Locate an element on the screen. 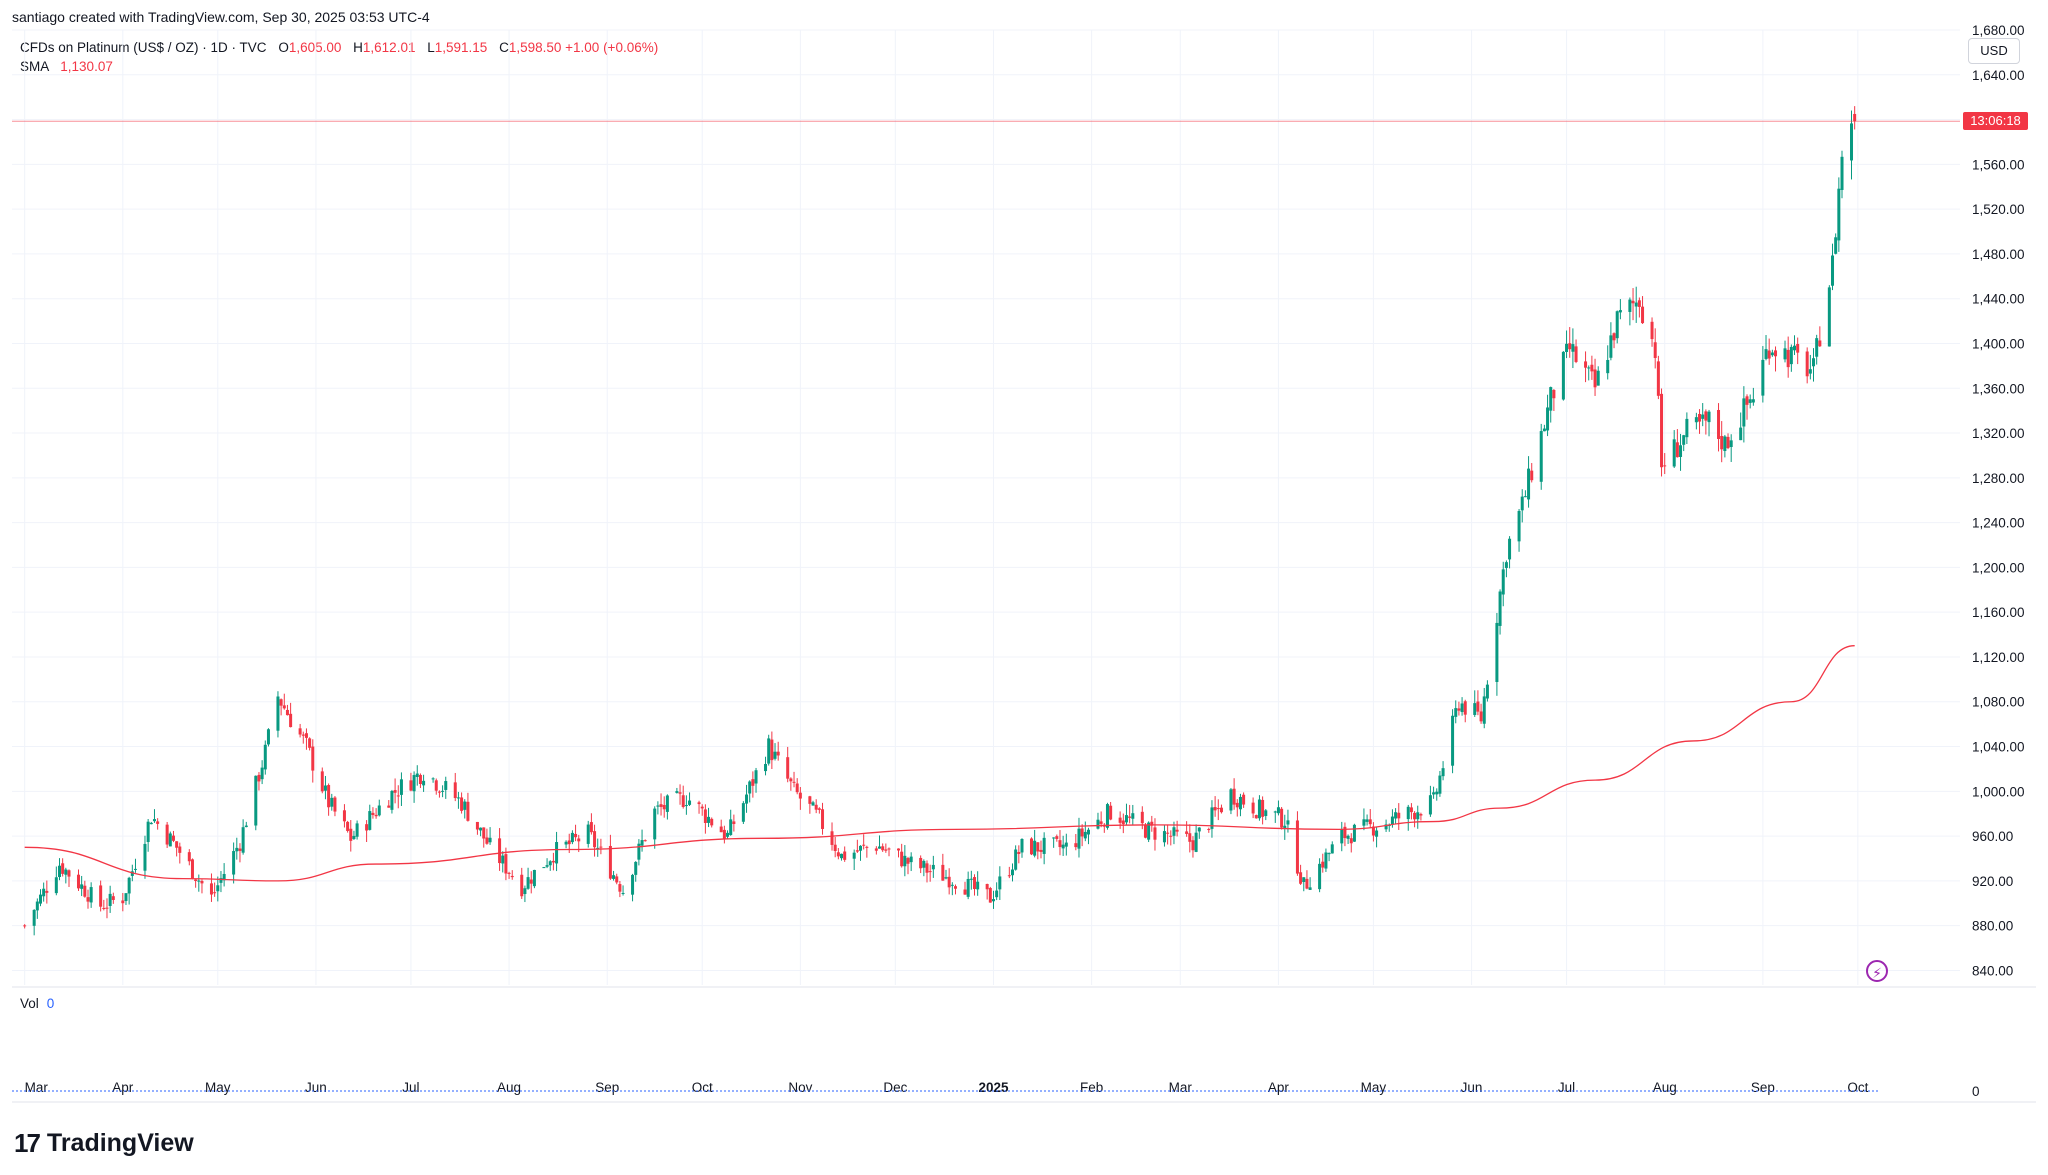  volume-legend: Vol 0 is located at coordinates (37, 1003).